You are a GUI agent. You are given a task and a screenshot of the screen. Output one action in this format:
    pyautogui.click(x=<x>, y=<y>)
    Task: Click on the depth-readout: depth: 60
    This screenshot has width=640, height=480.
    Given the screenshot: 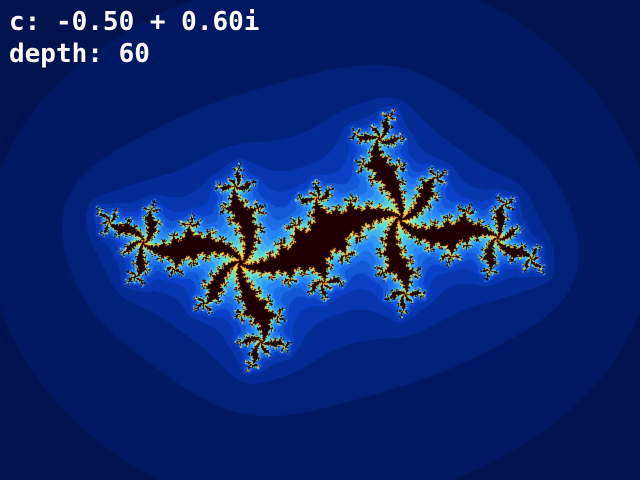 What is the action you would take?
    pyautogui.click(x=79, y=54)
    